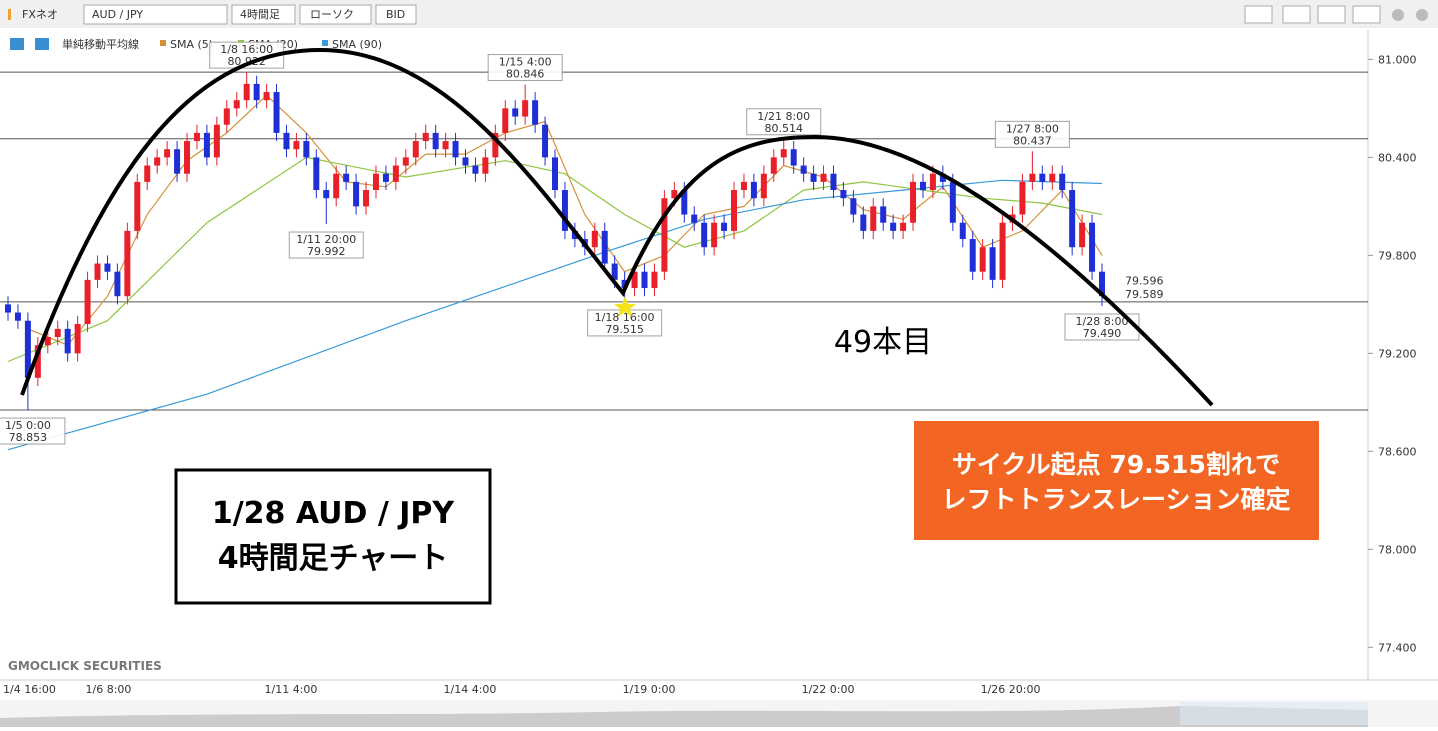  What do you see at coordinates (1032, 128) in the screenshot?
I see `annotation-date: 1/27 8:00` at bounding box center [1032, 128].